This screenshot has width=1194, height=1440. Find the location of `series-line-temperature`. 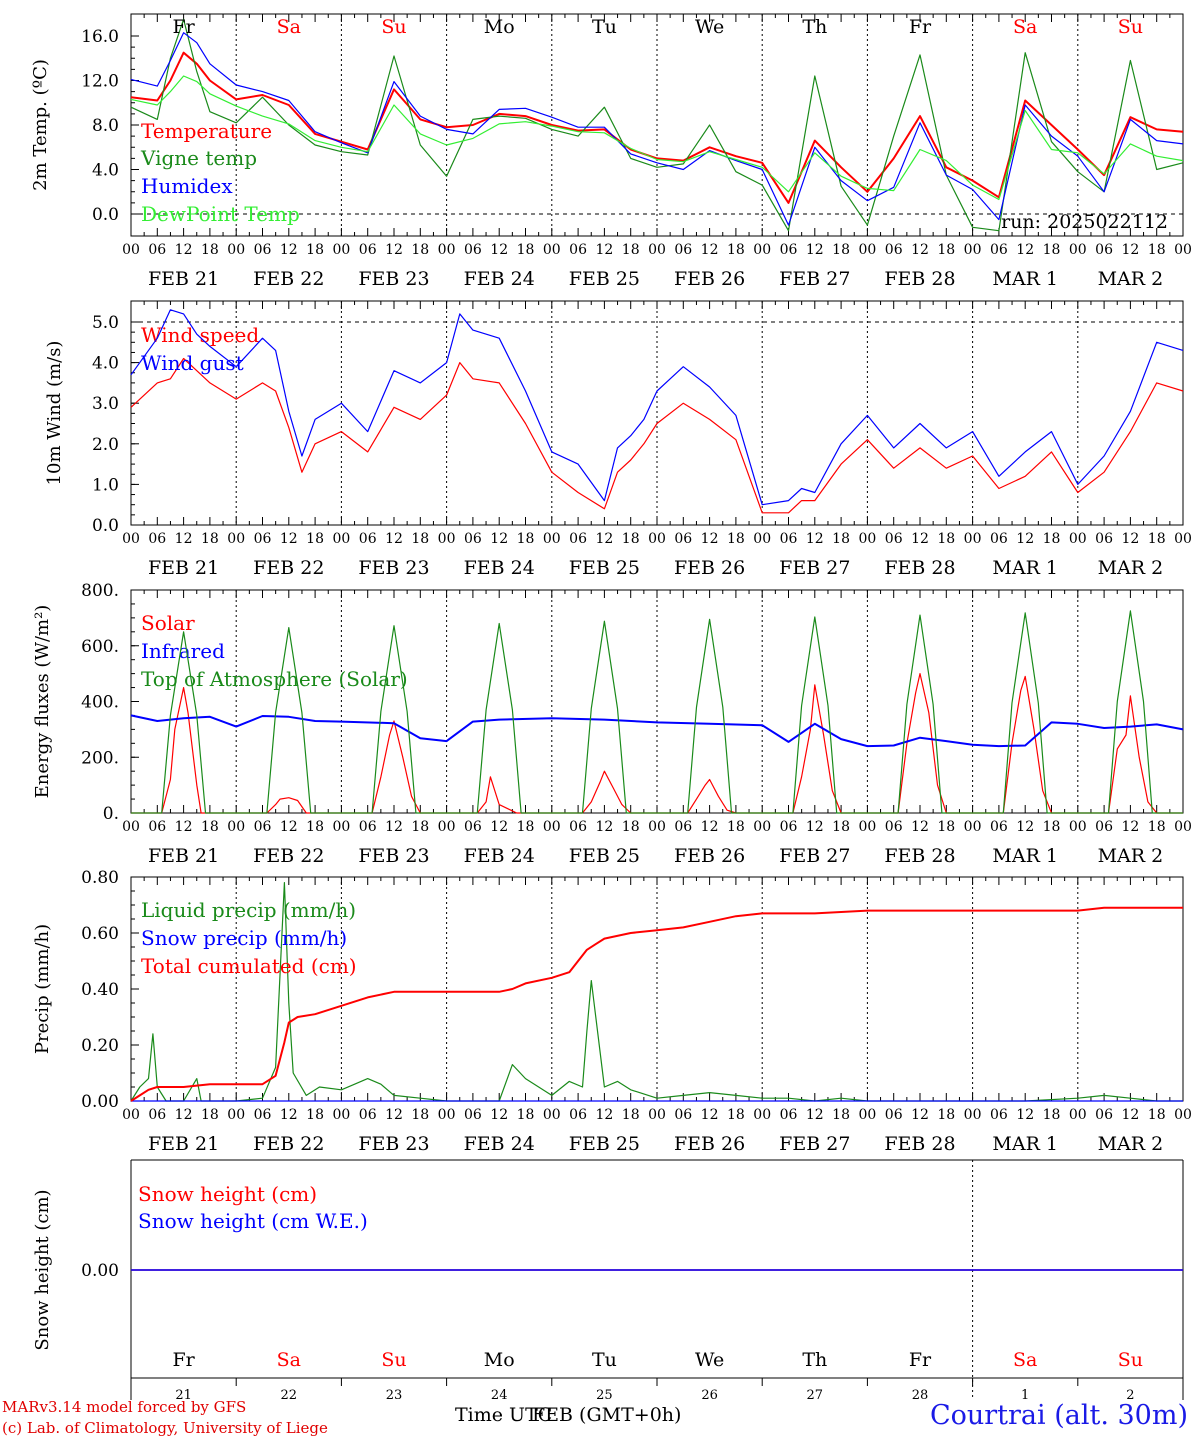

series-line-temperature is located at coordinates (657, 127).